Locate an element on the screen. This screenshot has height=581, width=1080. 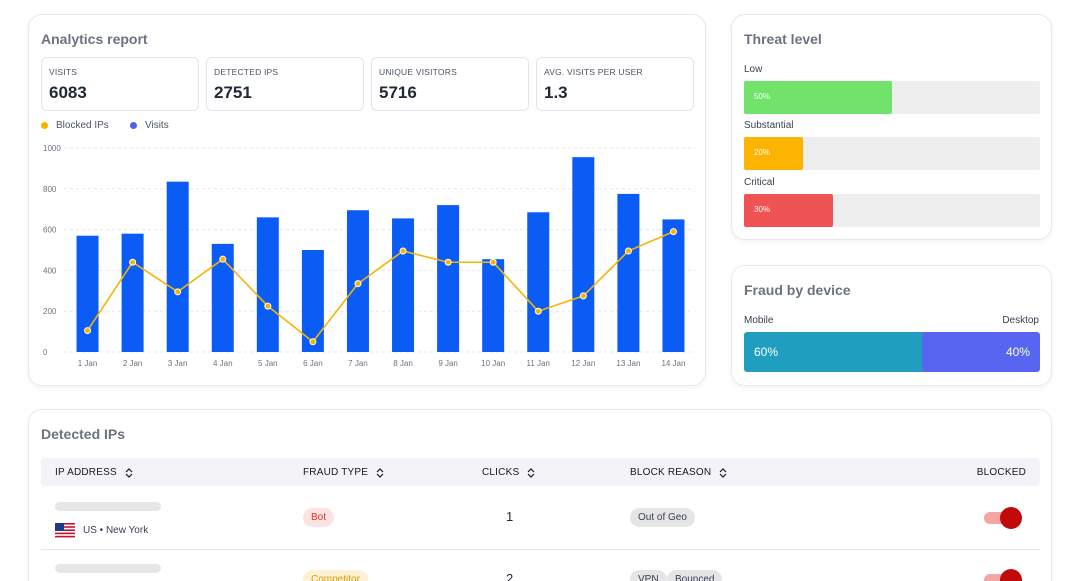
x-tick-label: 7 Jan is located at coordinates (358, 363).